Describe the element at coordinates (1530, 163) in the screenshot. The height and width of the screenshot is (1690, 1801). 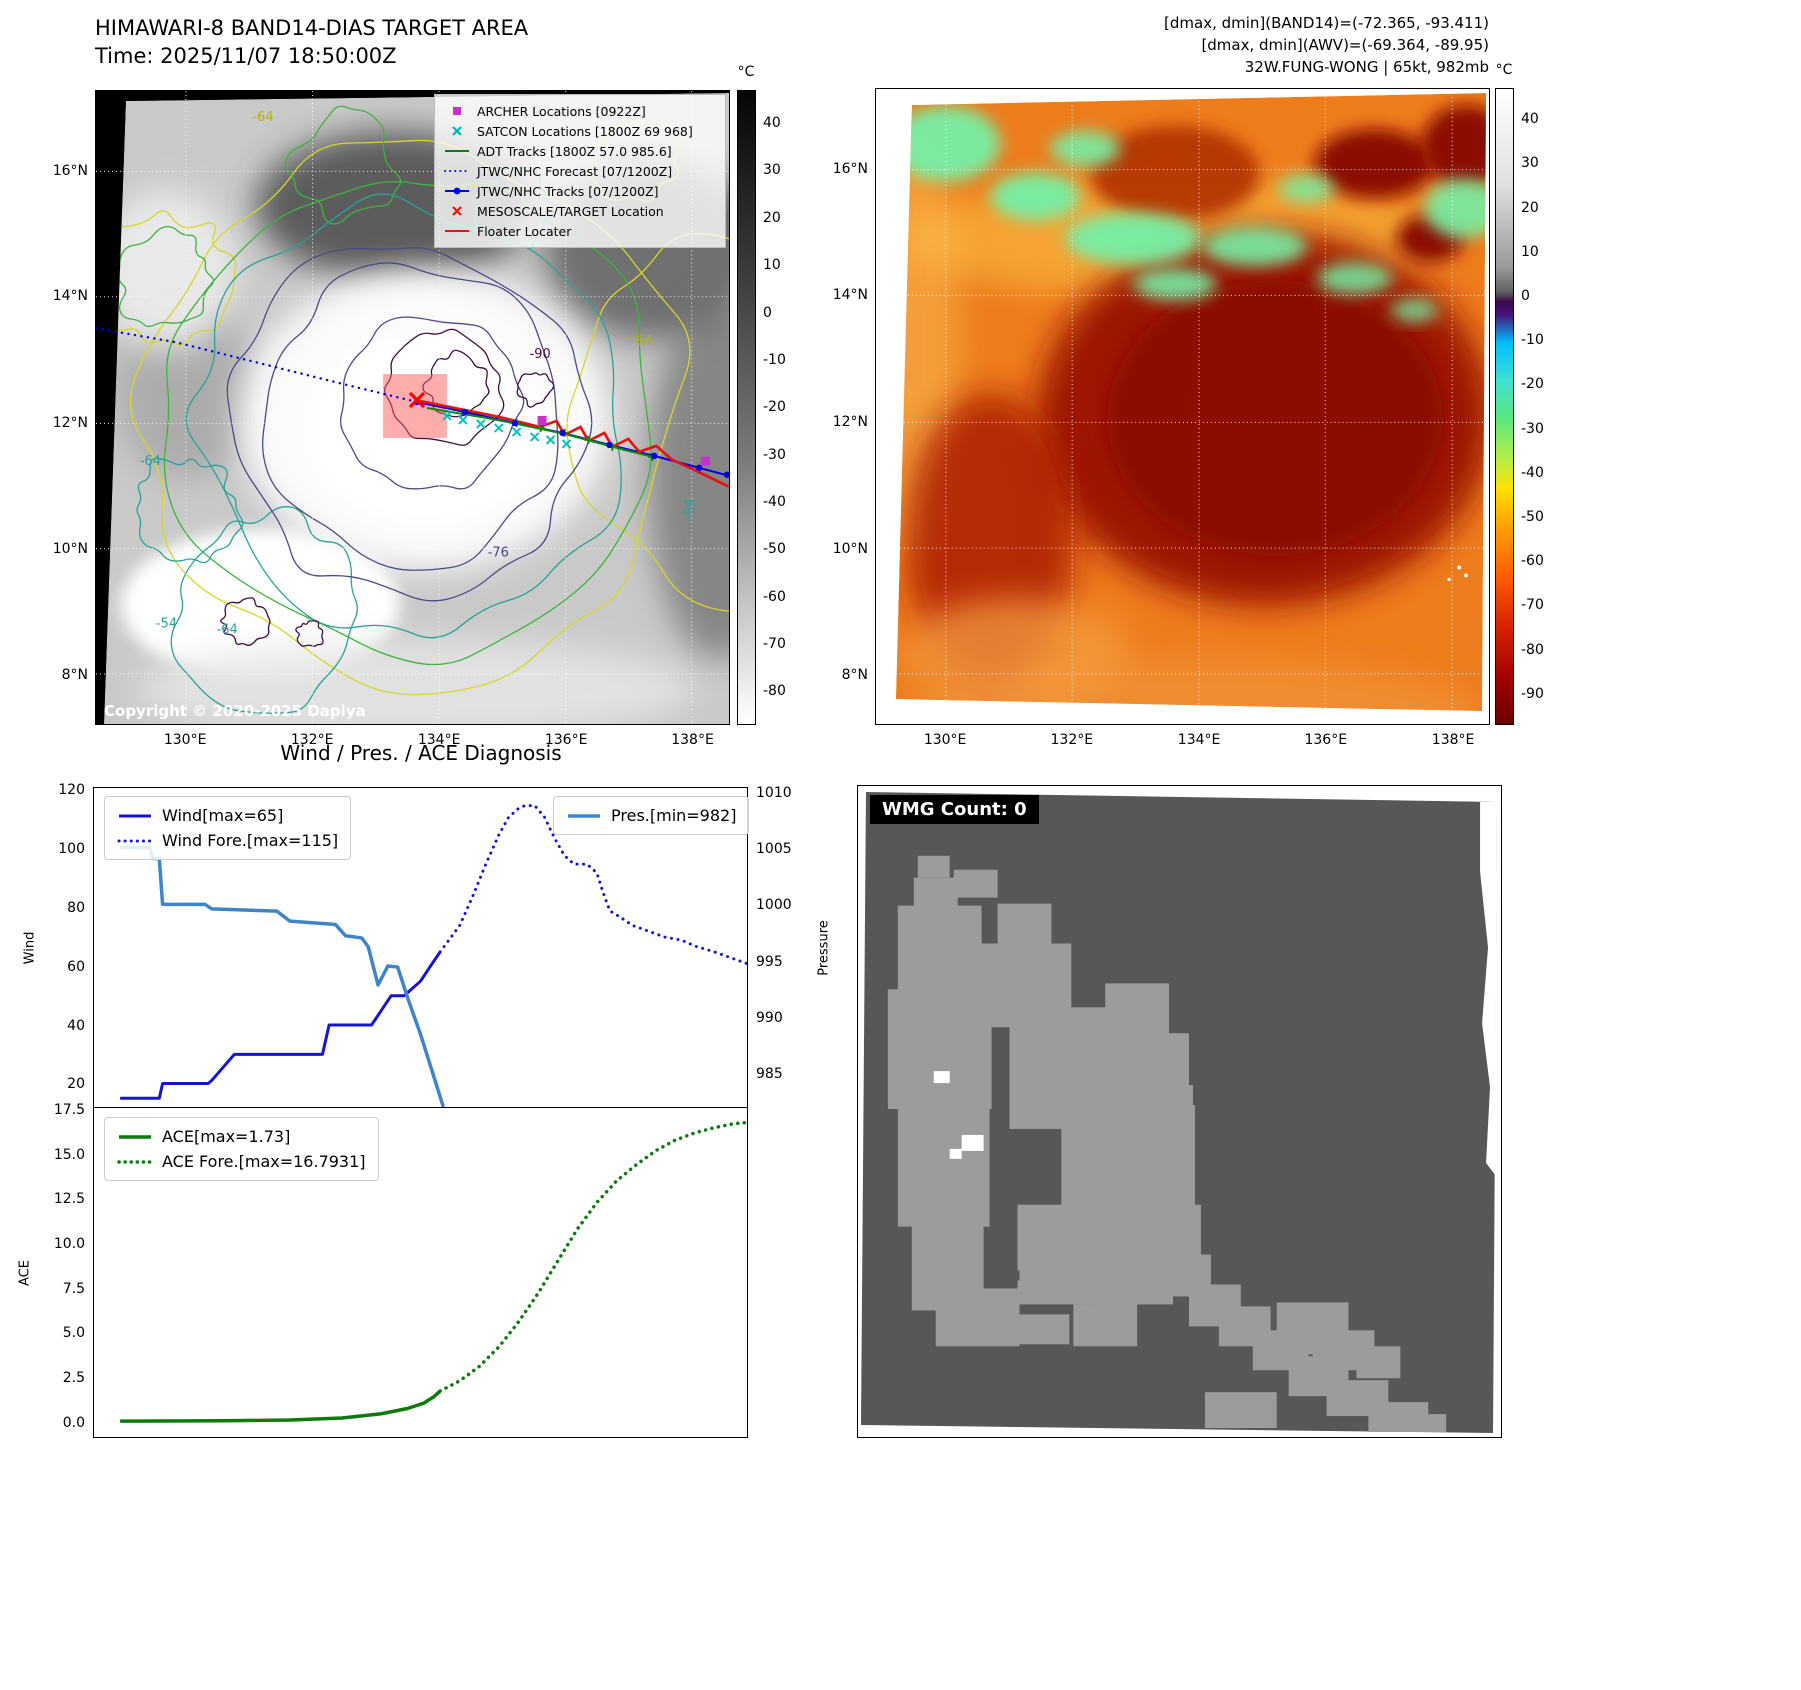
I see `colorbar-tick-label: 30` at that location.